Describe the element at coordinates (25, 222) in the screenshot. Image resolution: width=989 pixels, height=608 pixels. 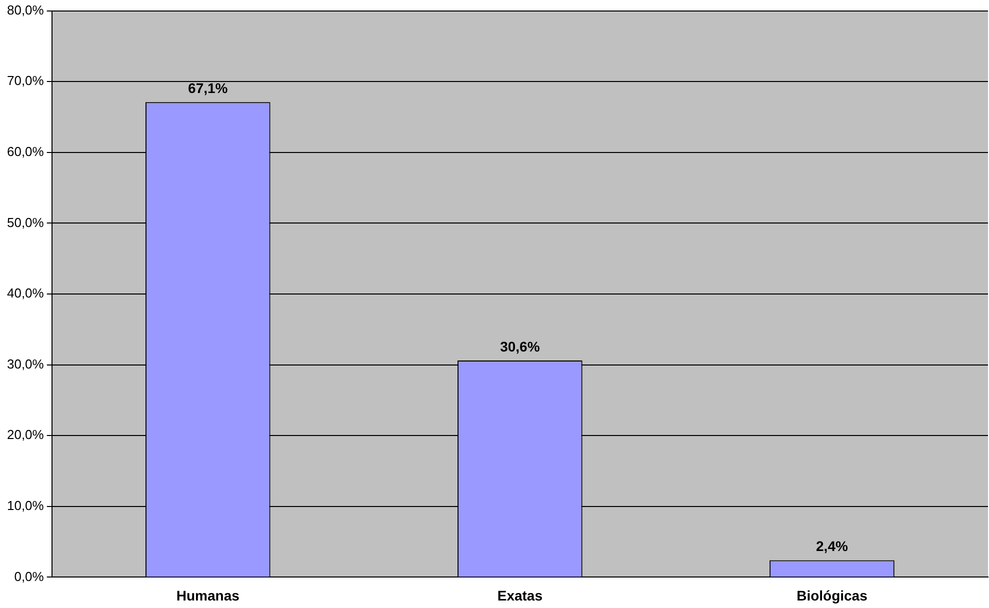
I see `y-tick-label: 50,0%` at that location.